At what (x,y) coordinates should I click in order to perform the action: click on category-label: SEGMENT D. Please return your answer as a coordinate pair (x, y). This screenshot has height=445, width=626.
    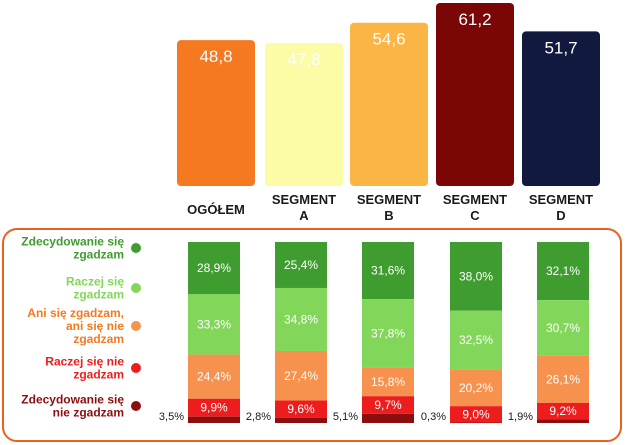
    Looking at the image, I should click on (561, 207).